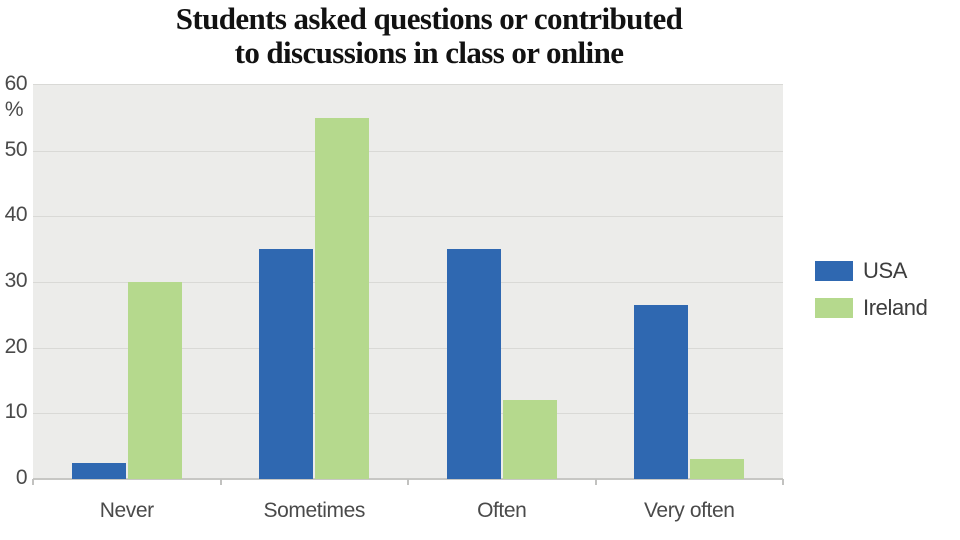 This screenshot has height=540, width=960. I want to click on legend-label-ireland: Ireland, so click(895, 307).